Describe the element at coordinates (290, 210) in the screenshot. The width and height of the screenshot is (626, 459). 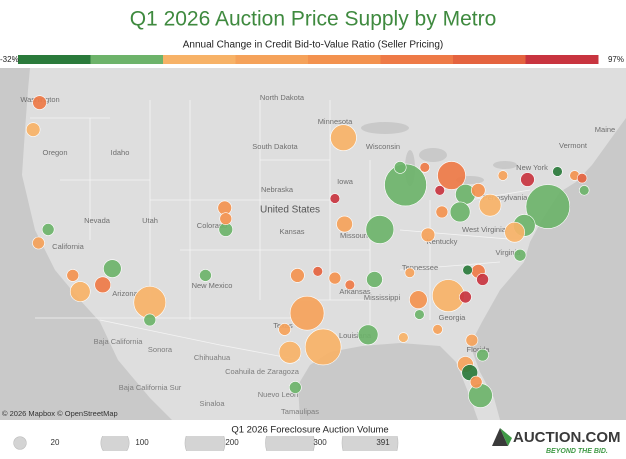
I see `map-label: United States` at that location.